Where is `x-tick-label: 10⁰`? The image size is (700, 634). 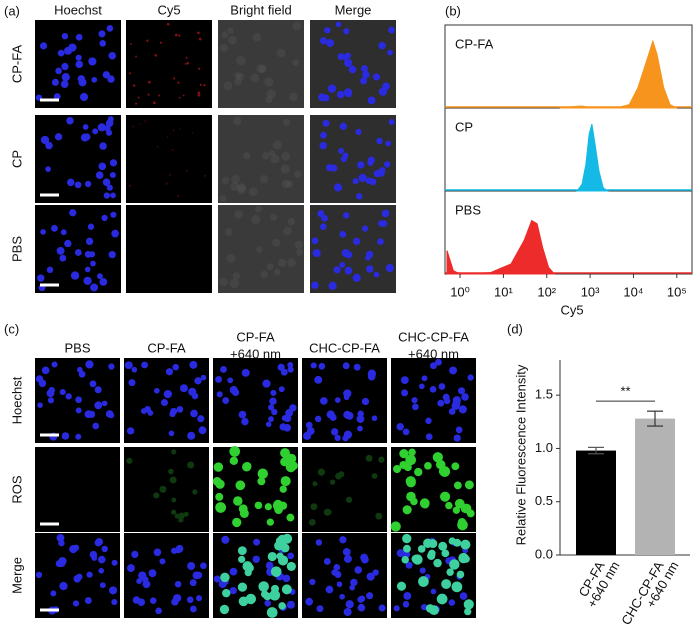 x-tick-label: 10⁰ is located at coordinates (460, 291).